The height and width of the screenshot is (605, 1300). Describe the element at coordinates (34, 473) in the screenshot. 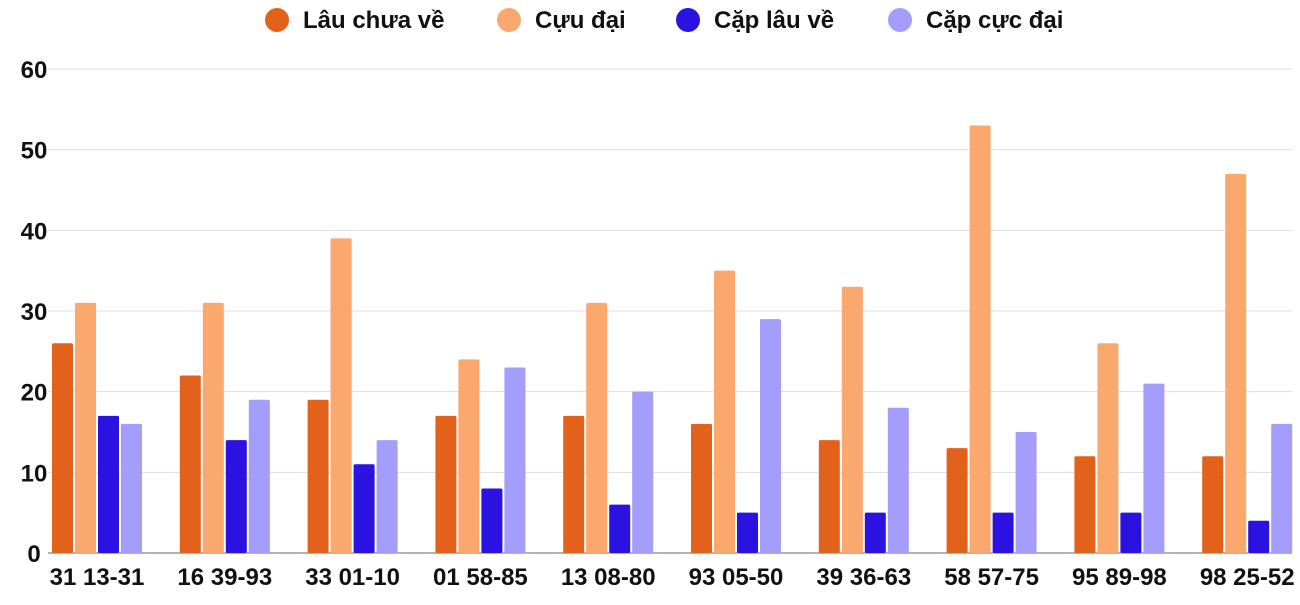

I see `y-tick-label: 10` at that location.